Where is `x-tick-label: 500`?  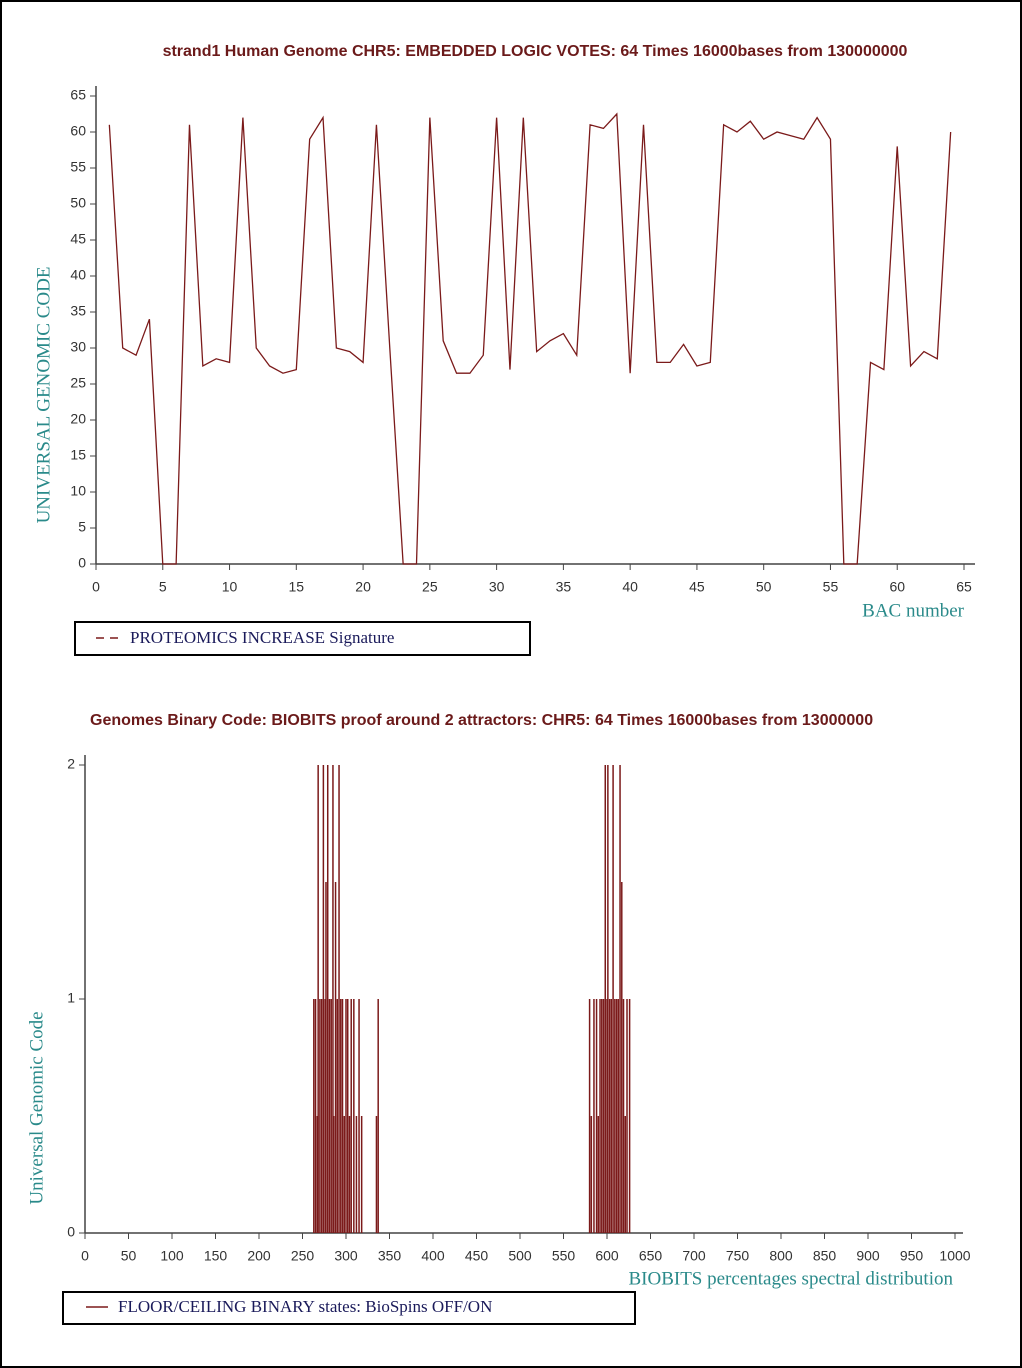 x-tick-label: 500 is located at coordinates (520, 1256).